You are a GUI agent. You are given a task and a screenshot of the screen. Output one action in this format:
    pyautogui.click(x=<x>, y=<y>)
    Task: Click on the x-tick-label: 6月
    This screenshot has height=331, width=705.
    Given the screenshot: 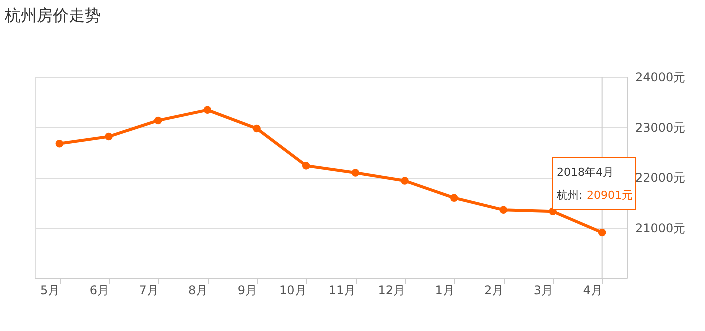 What is the action you would take?
    pyautogui.click(x=100, y=291)
    